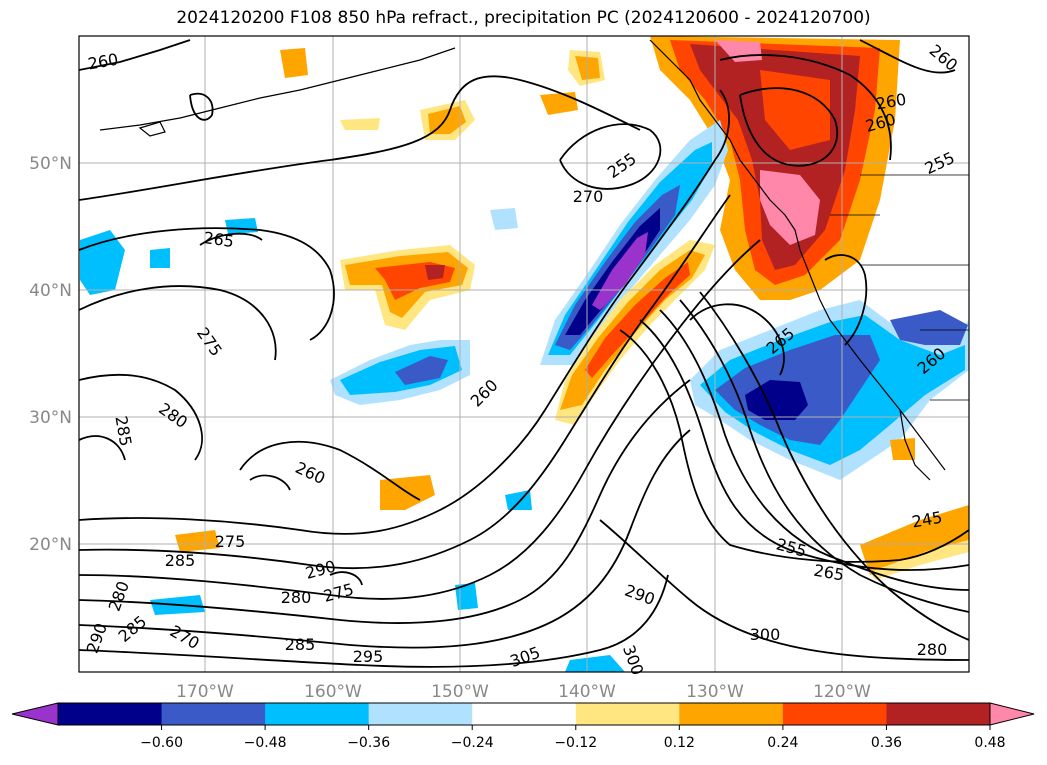  I want to click on contour-label: 300, so click(765, 634).